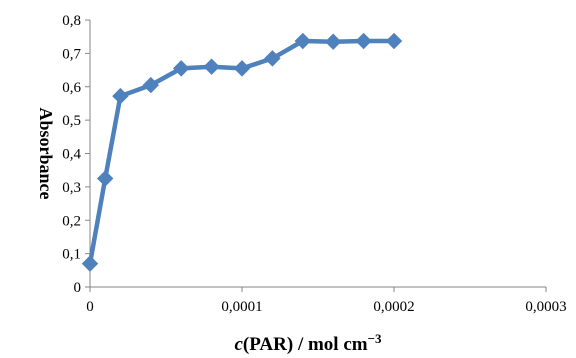  I want to click on y-tick-label: 0,7, so click(71, 54).